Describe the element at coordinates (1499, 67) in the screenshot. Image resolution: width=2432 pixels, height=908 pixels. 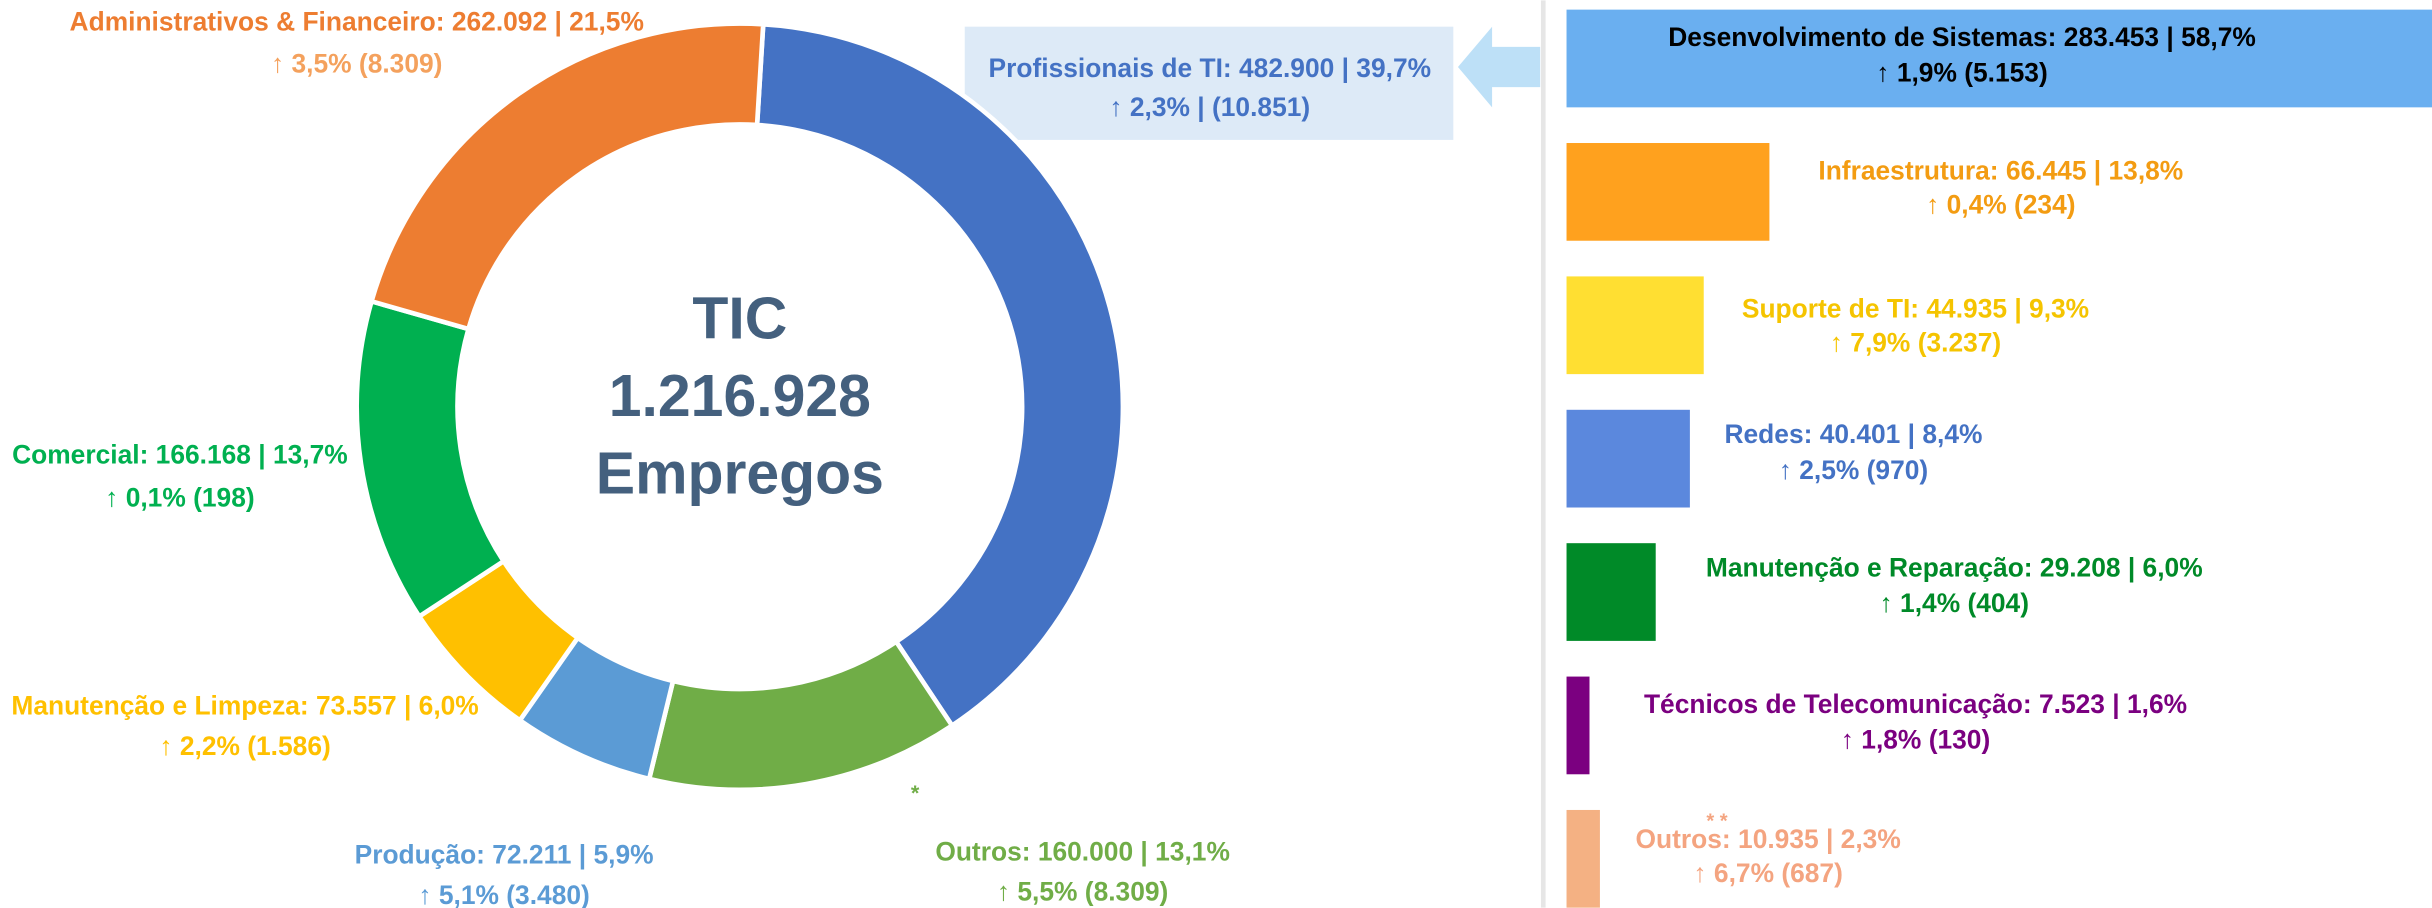
I see `callout-arrow` at that location.